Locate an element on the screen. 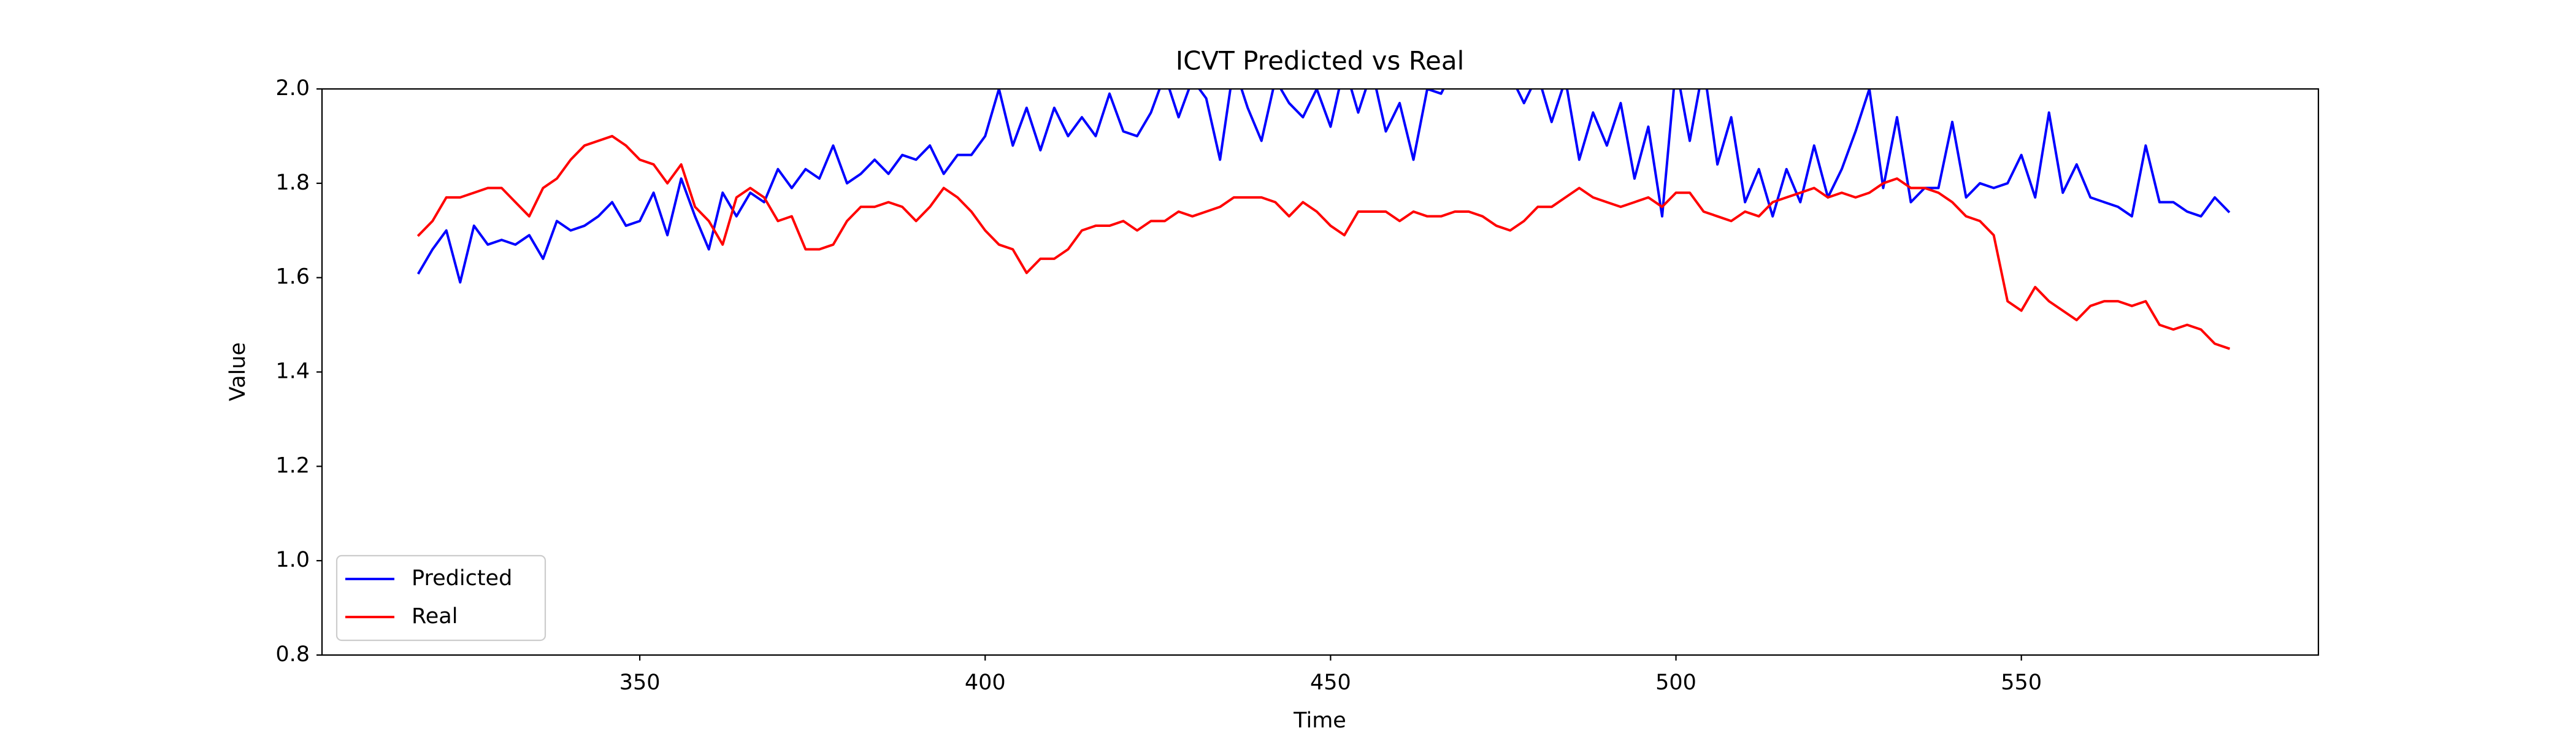  x-axis-label: Time is located at coordinates (1319, 720).